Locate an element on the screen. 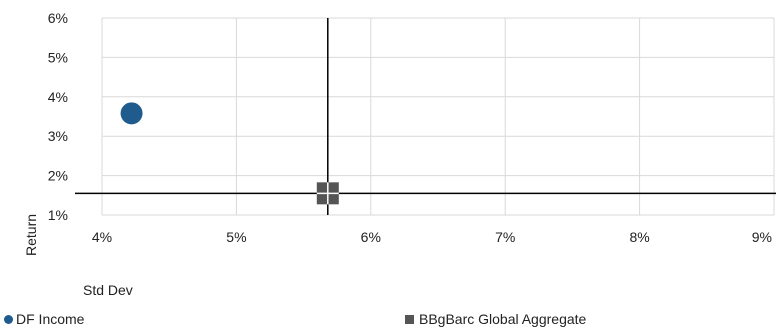 This screenshot has height=329, width=776. x-tick-label: 4% is located at coordinates (102, 237).